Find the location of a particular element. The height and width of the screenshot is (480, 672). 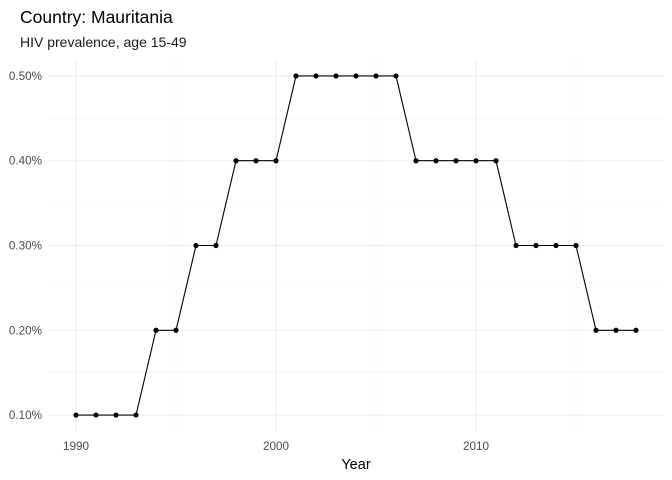

y-tick-label: 0.50% is located at coordinates (25, 76).